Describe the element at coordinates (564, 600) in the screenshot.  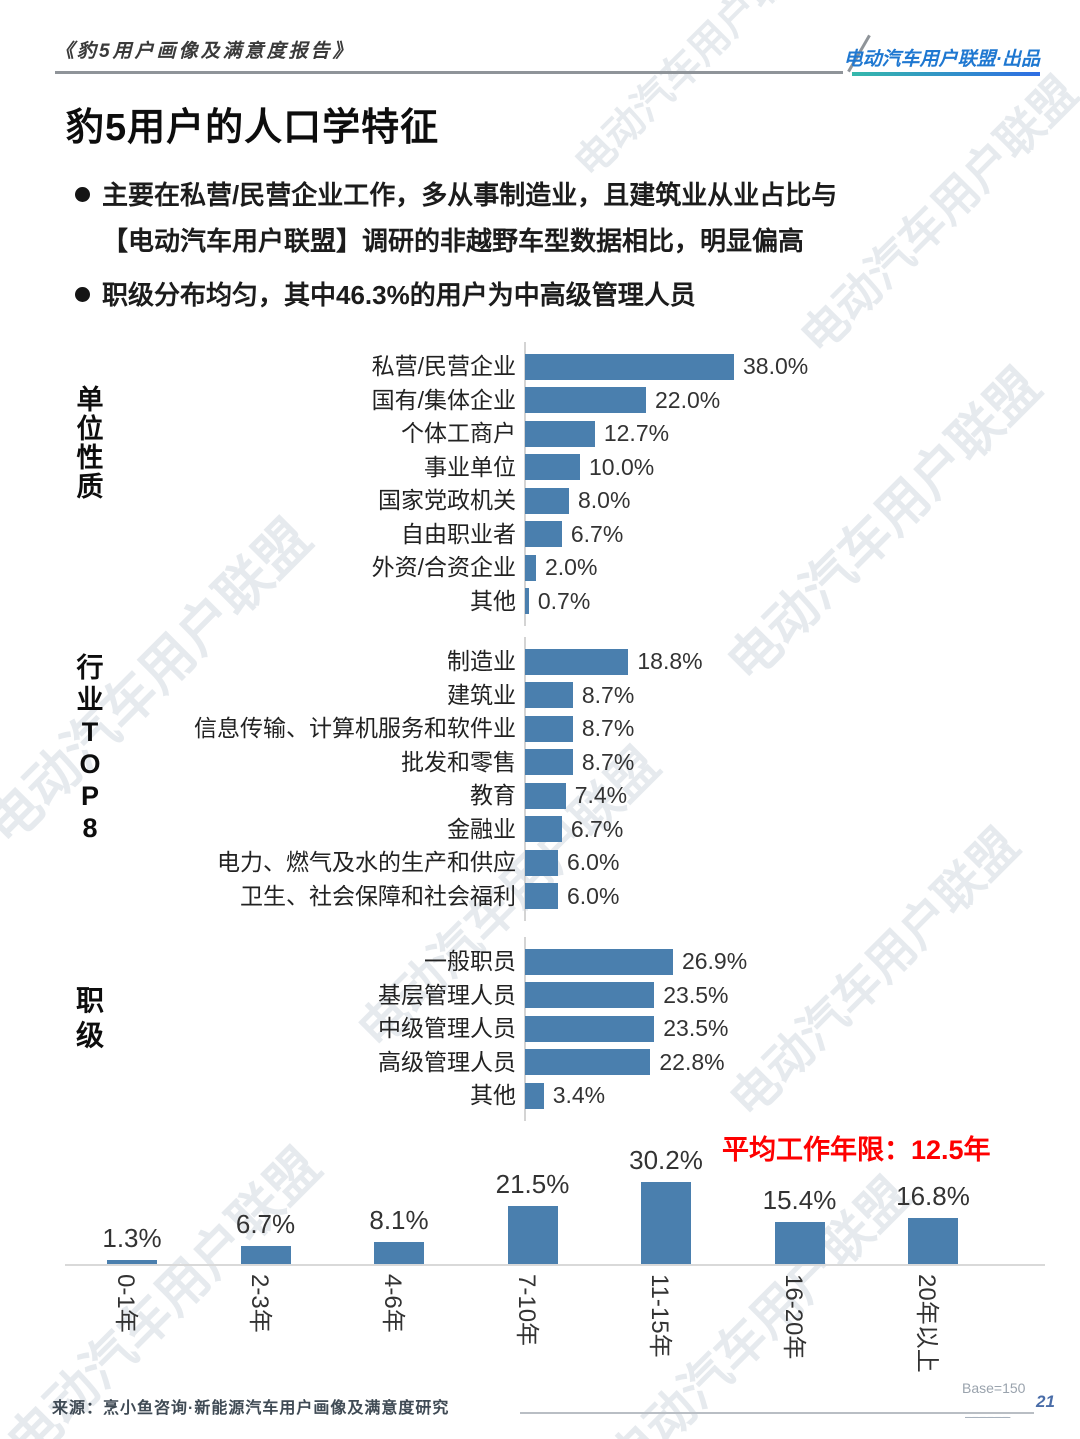
I see `value-label: 0.7%` at that location.